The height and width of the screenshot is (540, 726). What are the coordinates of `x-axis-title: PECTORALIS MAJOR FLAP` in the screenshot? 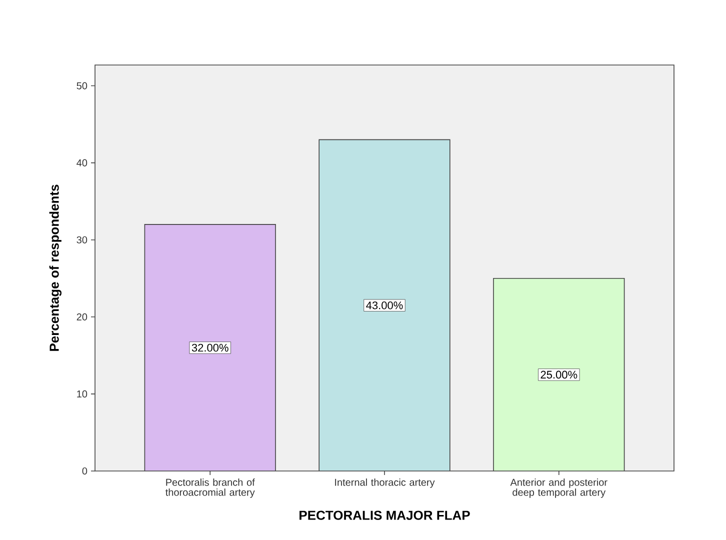 It's located at (385, 515).